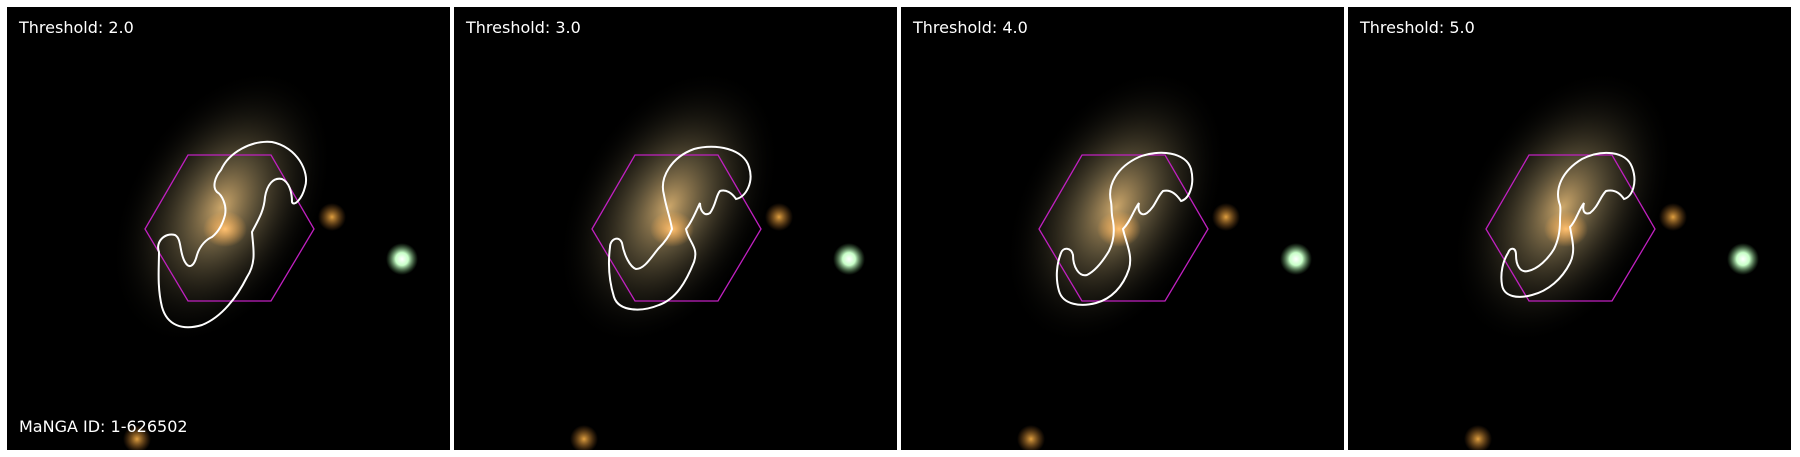 The image size is (1800, 457). I want to click on threshold-label: Threshold: 3.0, so click(523, 27).